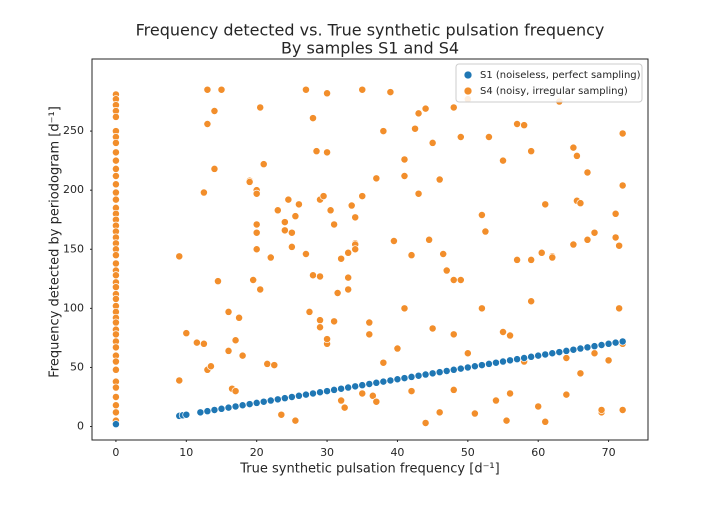 Image resolution: width=720 pixels, height=508 pixels. What do you see at coordinates (554, 91) in the screenshot?
I see `legend-label: S4 (noisy, irregular sampling)` at bounding box center [554, 91].